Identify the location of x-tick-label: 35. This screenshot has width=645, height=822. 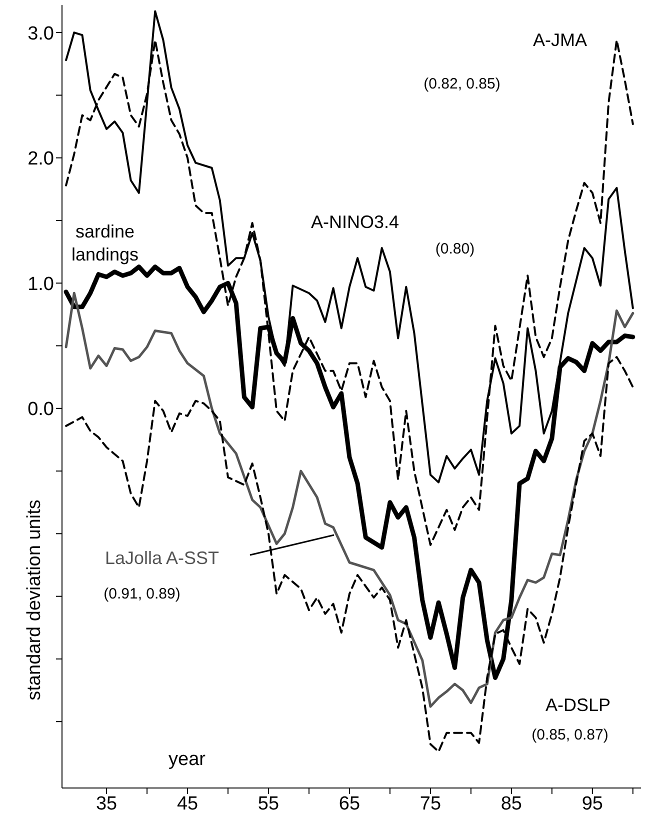
(107, 803).